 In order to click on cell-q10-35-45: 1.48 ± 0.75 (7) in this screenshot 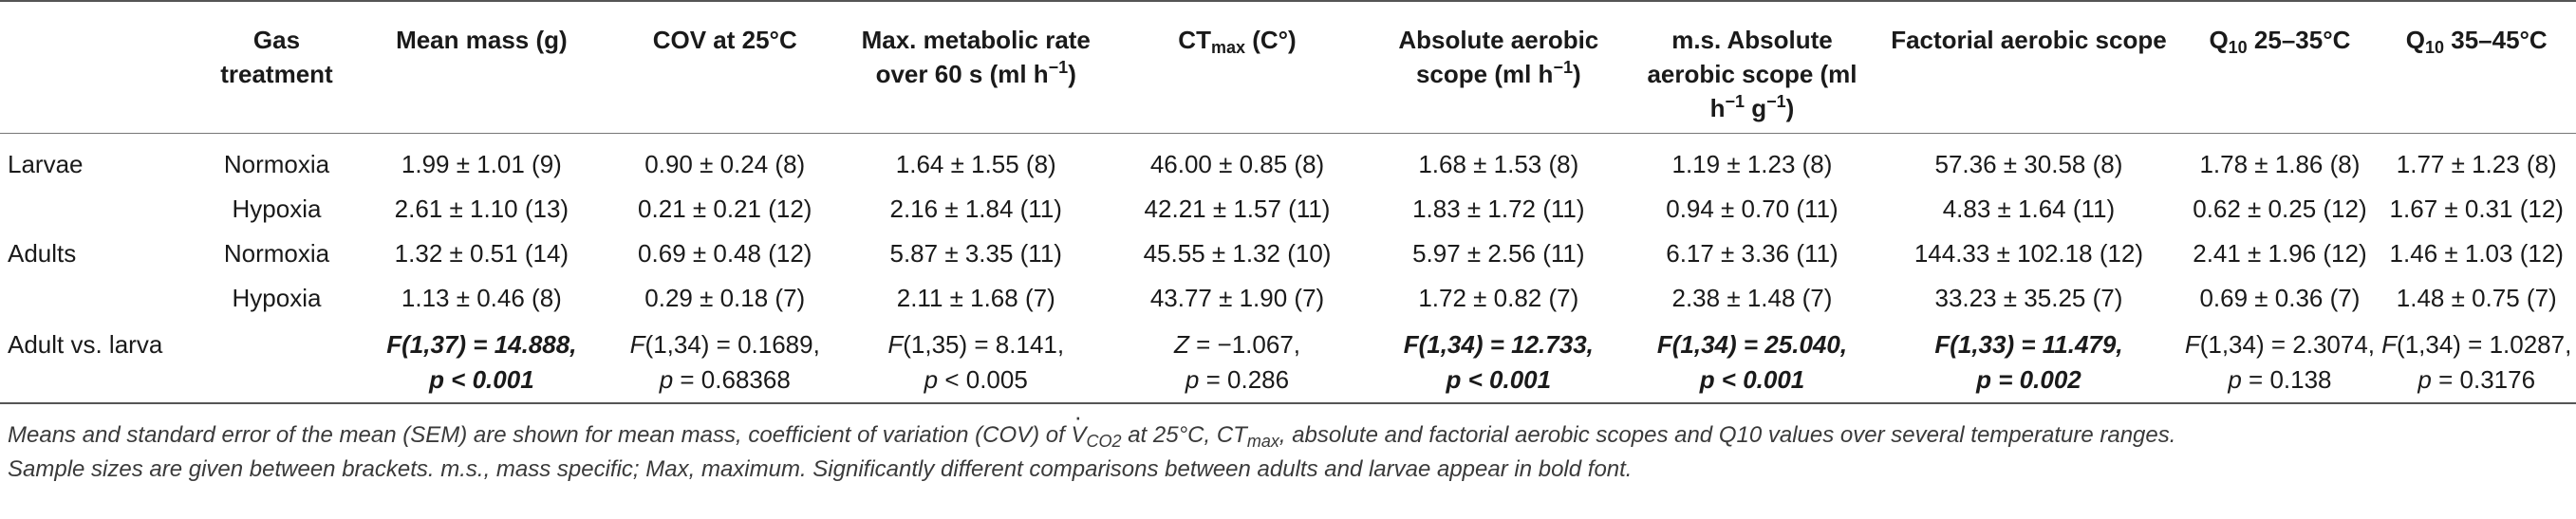, I will do `click(2477, 298)`.